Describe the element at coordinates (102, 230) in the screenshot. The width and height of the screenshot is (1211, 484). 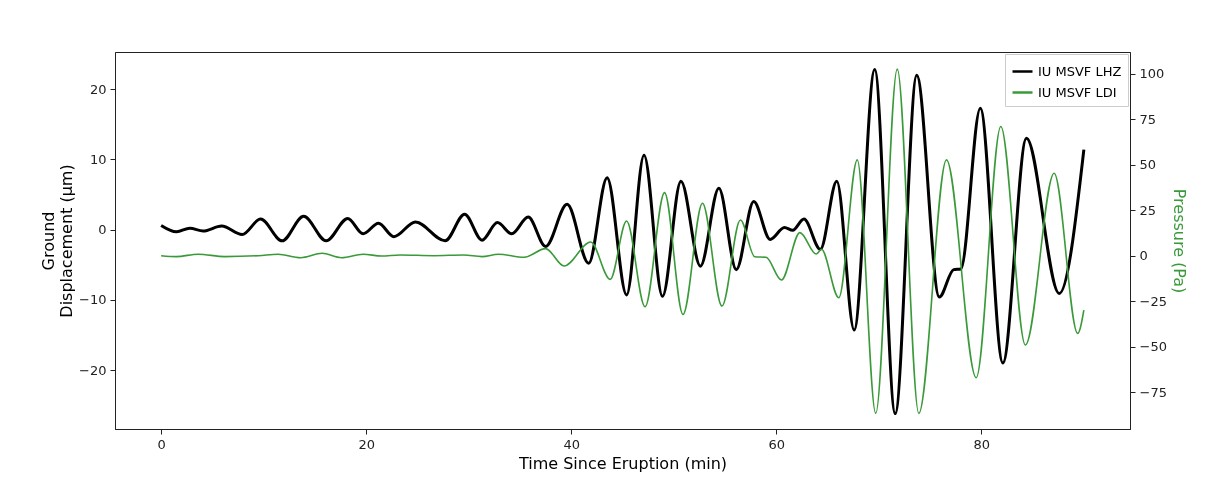
I see `y-tick-label: 0` at that location.